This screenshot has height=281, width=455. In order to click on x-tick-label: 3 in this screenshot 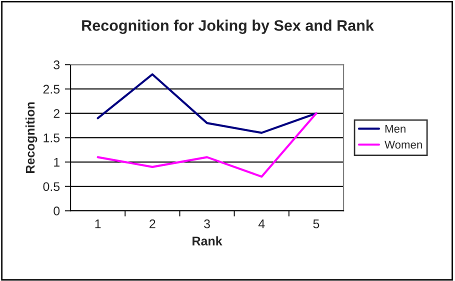, I will do `click(207, 223)`.